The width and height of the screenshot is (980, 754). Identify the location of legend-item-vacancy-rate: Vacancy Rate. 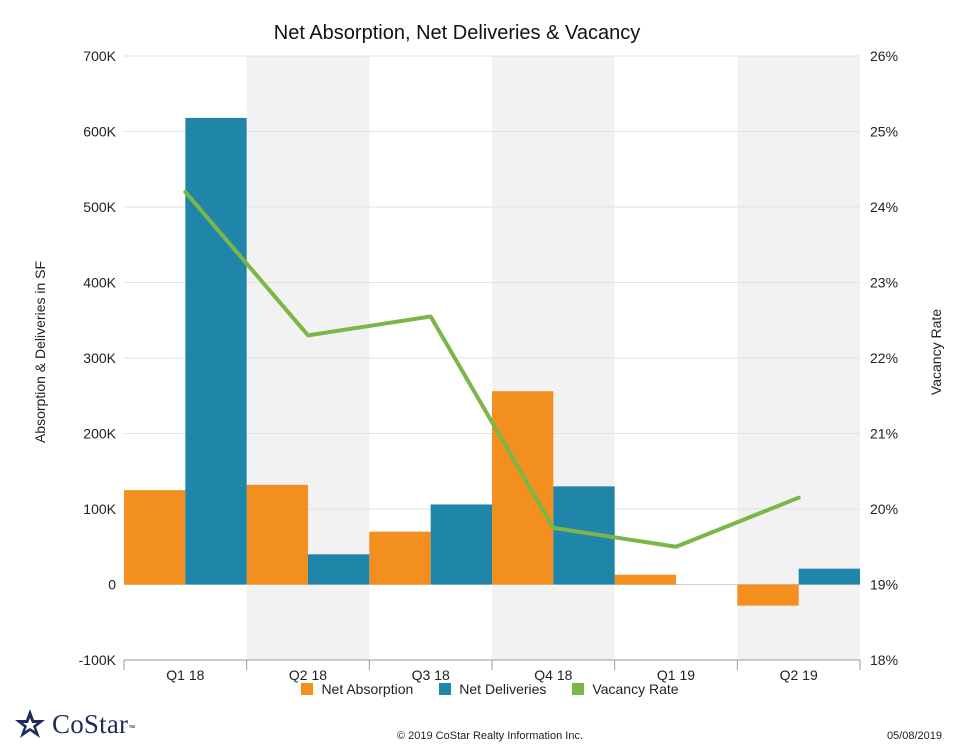
(625, 689).